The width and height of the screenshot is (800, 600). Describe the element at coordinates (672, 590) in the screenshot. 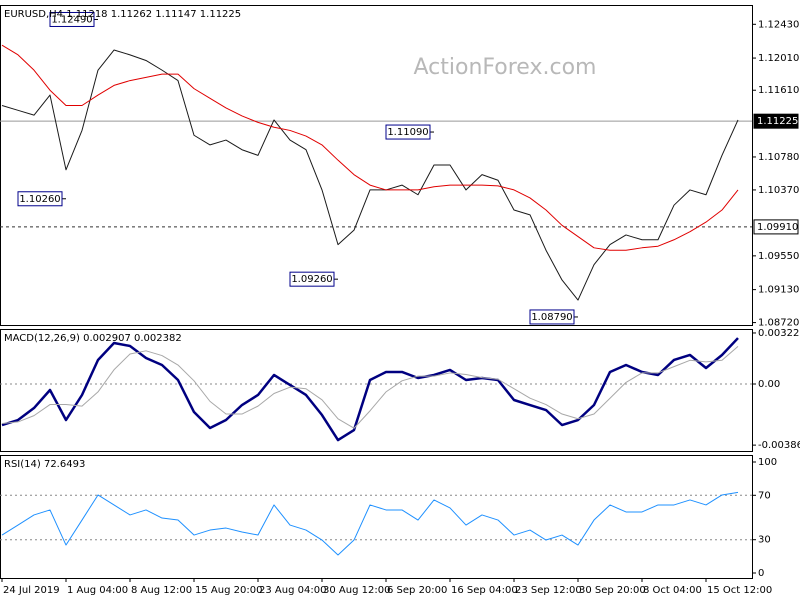

I see `x-tick-label: 8 Oct 04:00` at that location.